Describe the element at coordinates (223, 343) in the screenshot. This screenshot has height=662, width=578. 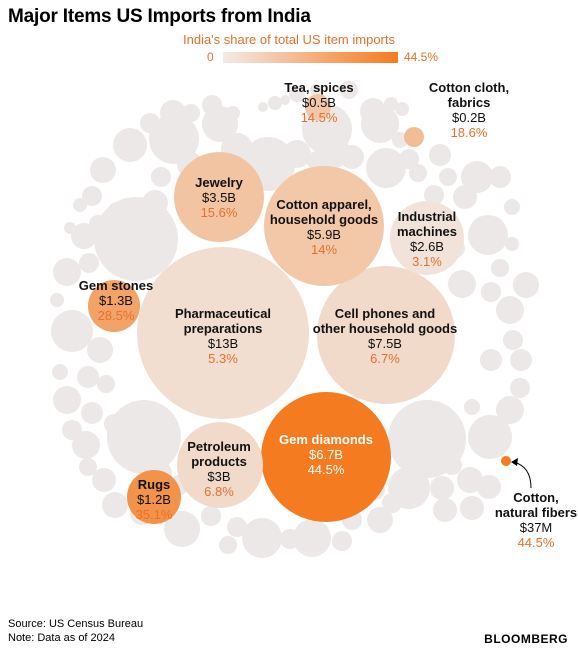
I see `bubble-value-label: $13B` at that location.